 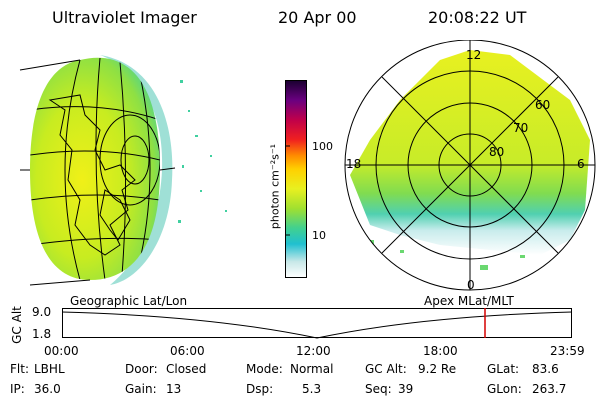 What do you see at coordinates (17, 389) in the screenshot?
I see `info-ip-label: IP:` at bounding box center [17, 389].